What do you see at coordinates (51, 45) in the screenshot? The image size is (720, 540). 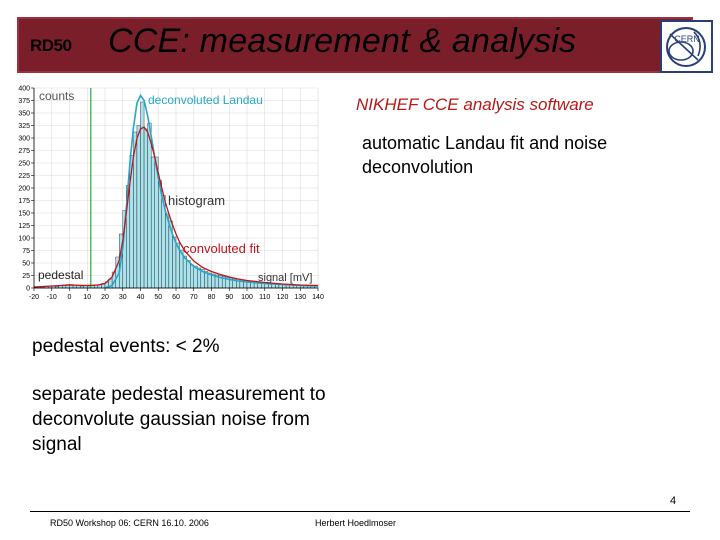 I see `rd50-logo: RD50` at bounding box center [51, 45].